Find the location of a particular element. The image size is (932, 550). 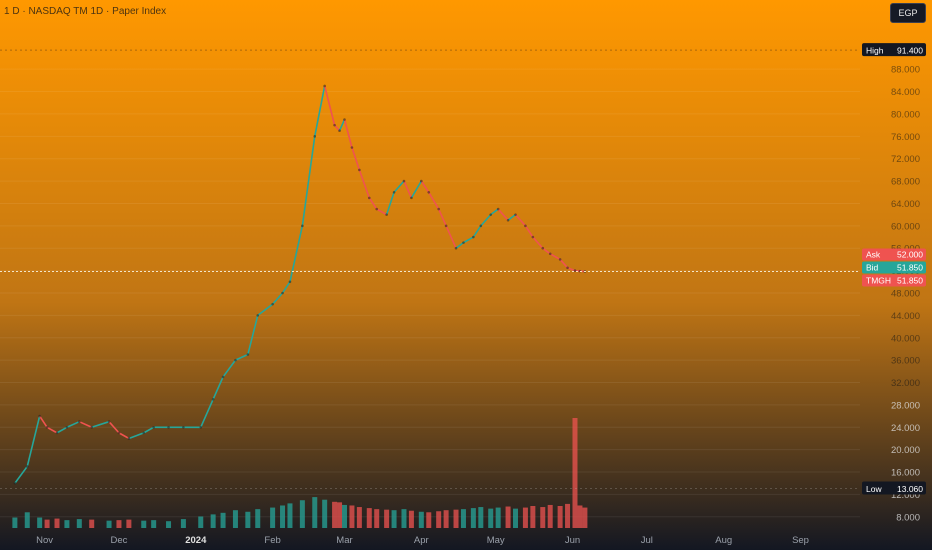

bid-marker-label: Bid is located at coordinates (872, 267).